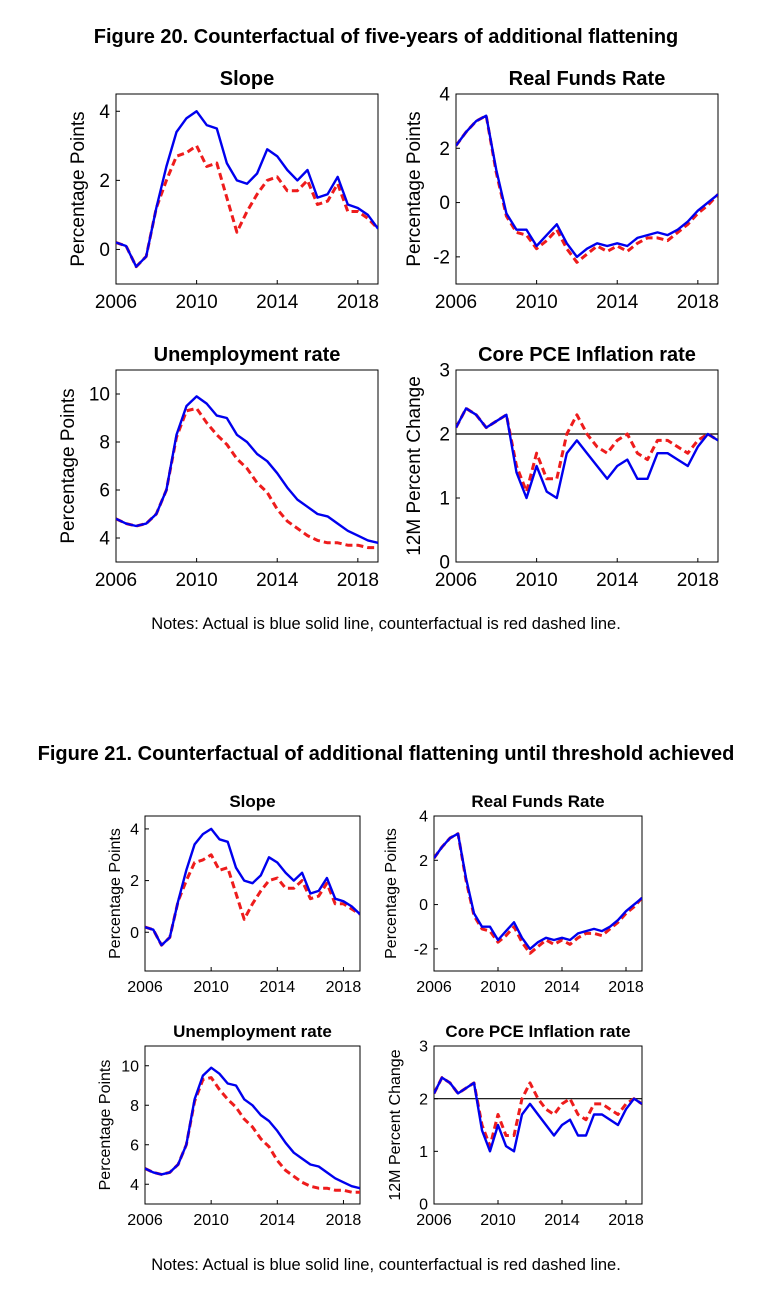  Describe the element at coordinates (252, 1031) in the screenshot. I see `panel-title: Unemployment rate` at that location.